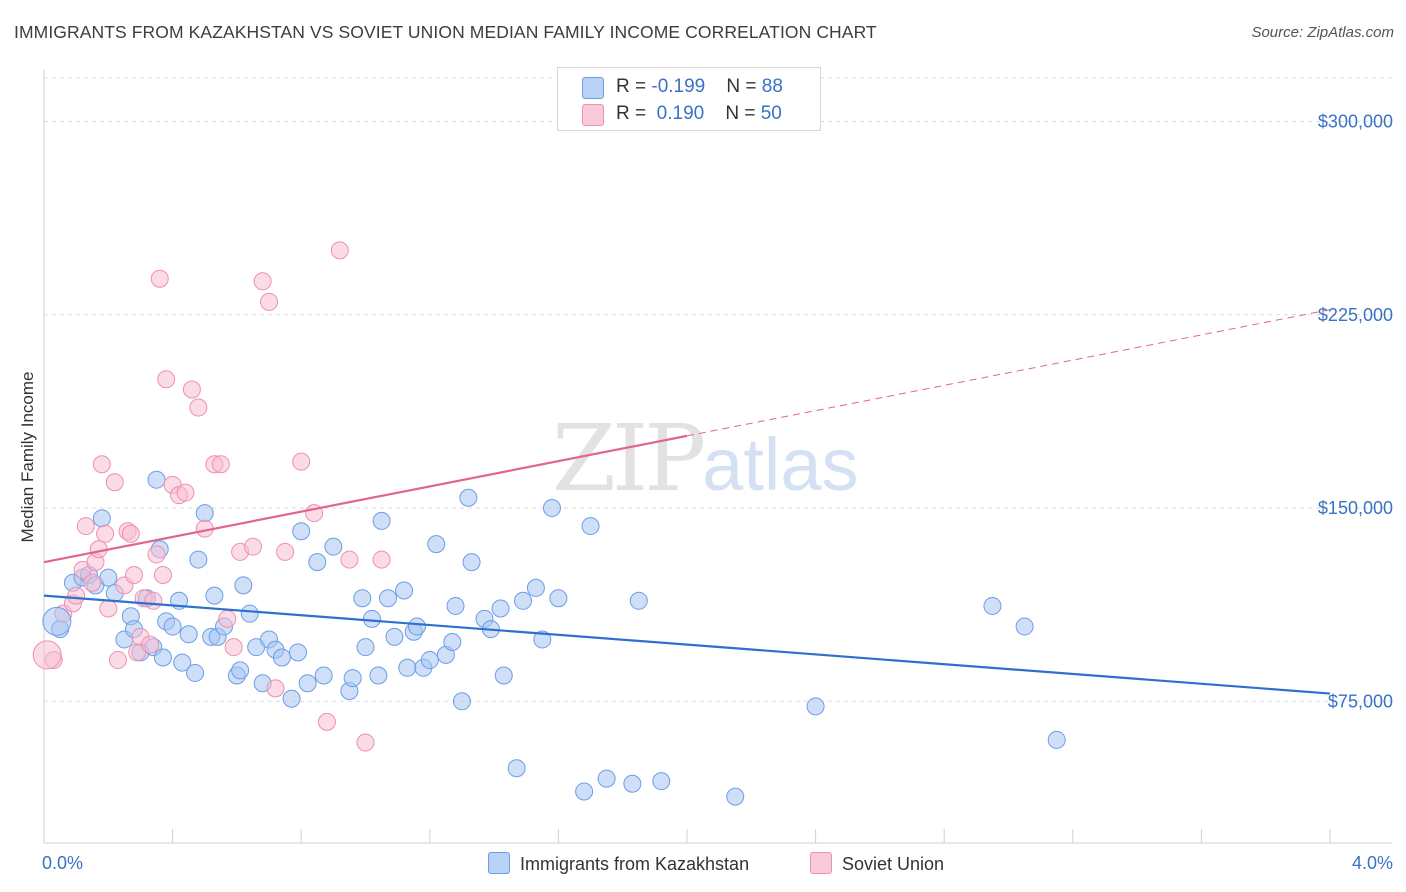 Image resolution: width=1406 pixels, height=892 pixels. What do you see at coordinates (1355, 508) in the screenshot?
I see `y-tick-label: $150,000` at bounding box center [1355, 508].